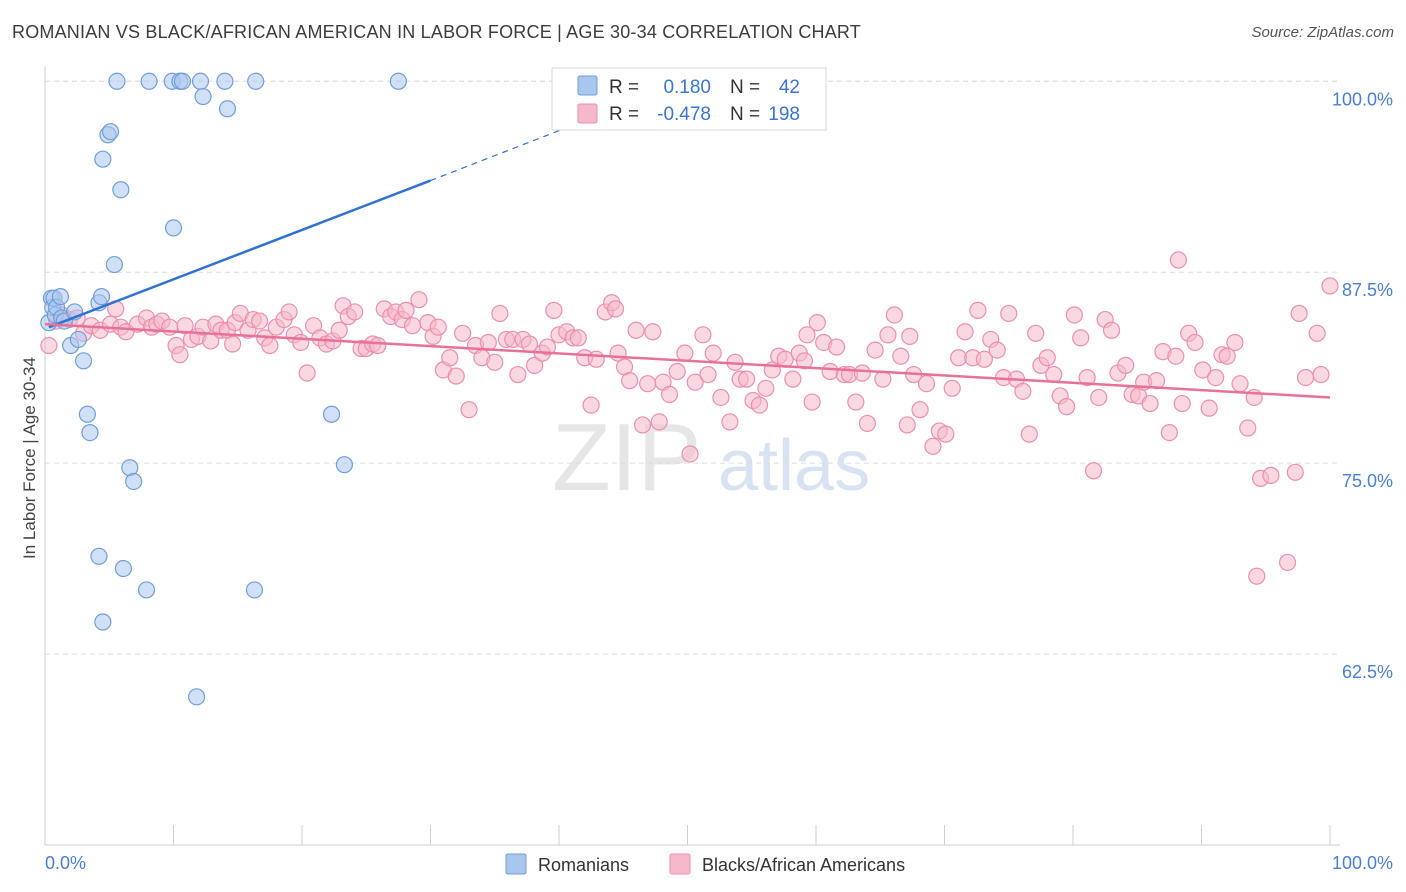 Image resolution: width=1406 pixels, height=892 pixels. I want to click on romanians-trendline-extension, so click(527, 143).